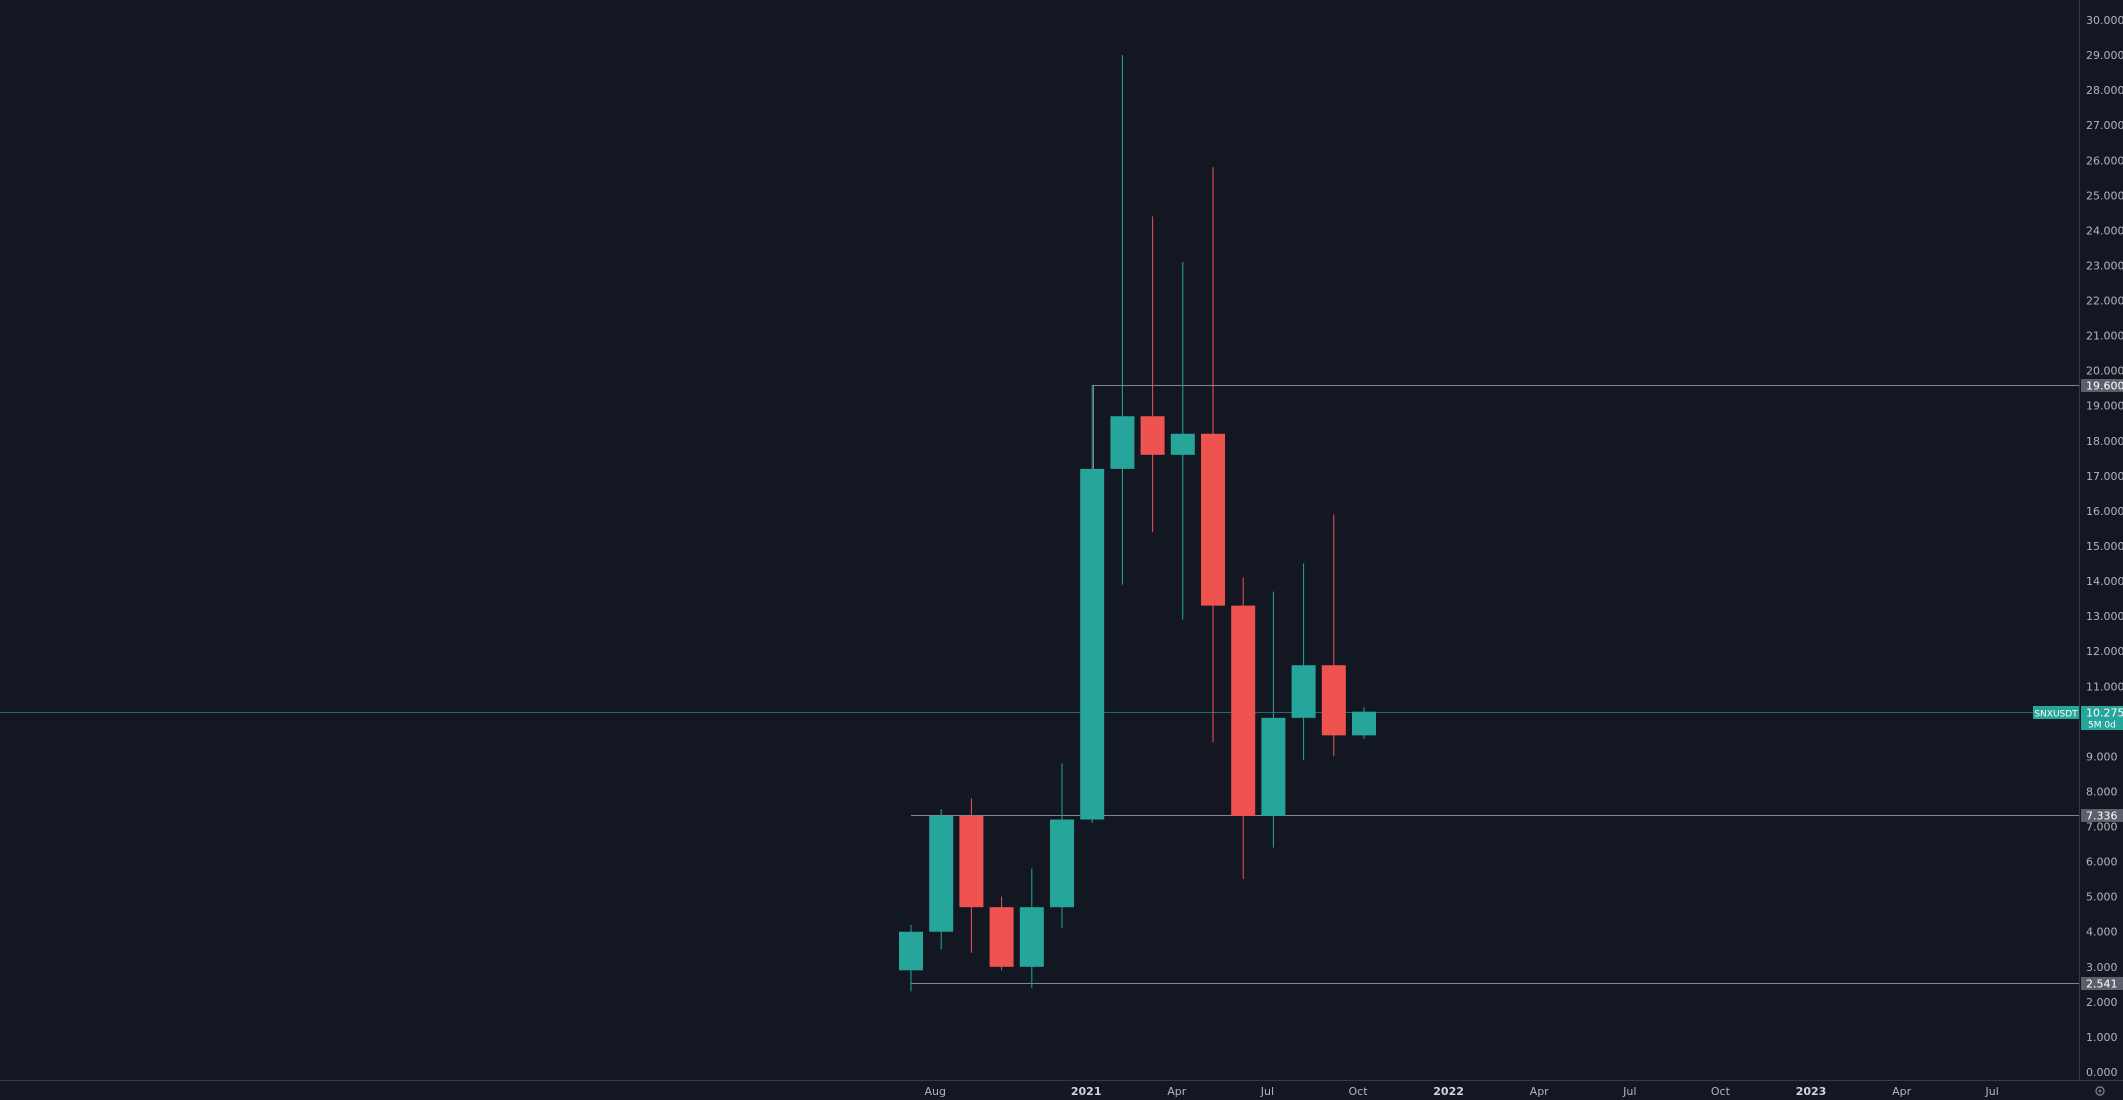 This screenshot has width=2123, height=1100. What do you see at coordinates (1811, 1091) in the screenshot?
I see `x-tick-label: 2023` at bounding box center [1811, 1091].